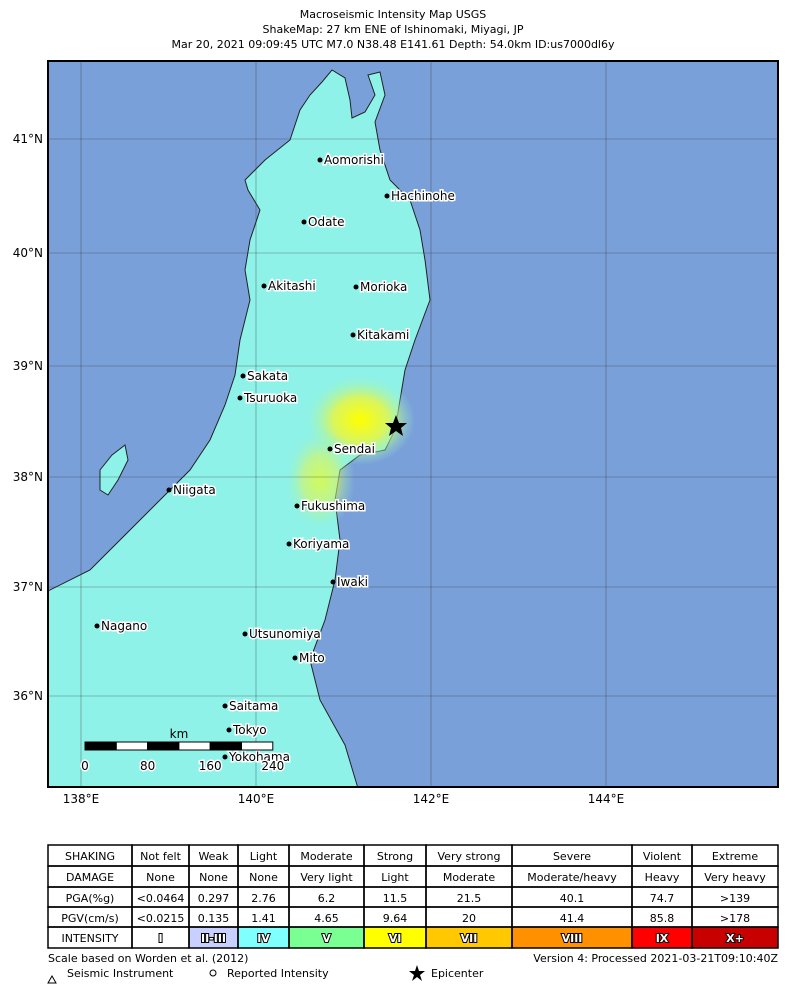 The height and width of the screenshot is (1003, 787). Describe the element at coordinates (213, 856) in the screenshot. I see `table-text: Weak` at that location.